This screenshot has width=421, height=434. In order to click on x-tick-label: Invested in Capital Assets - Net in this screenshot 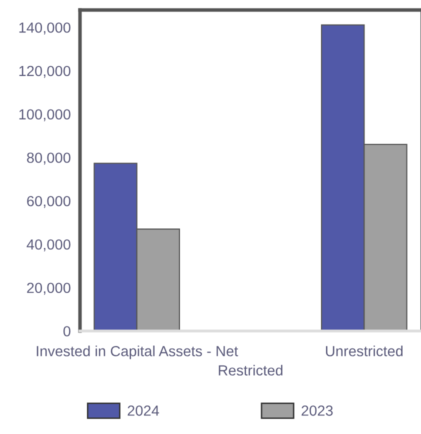, I will do `click(137, 353)`.